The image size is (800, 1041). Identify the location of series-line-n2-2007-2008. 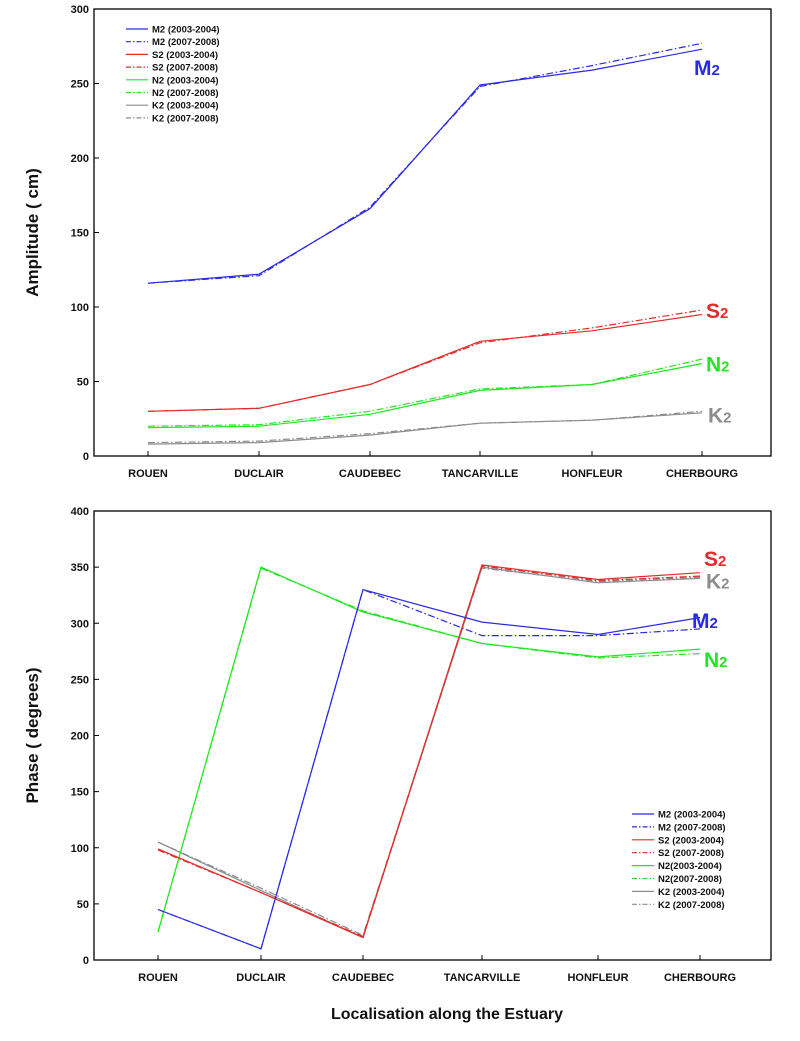
(425, 392).